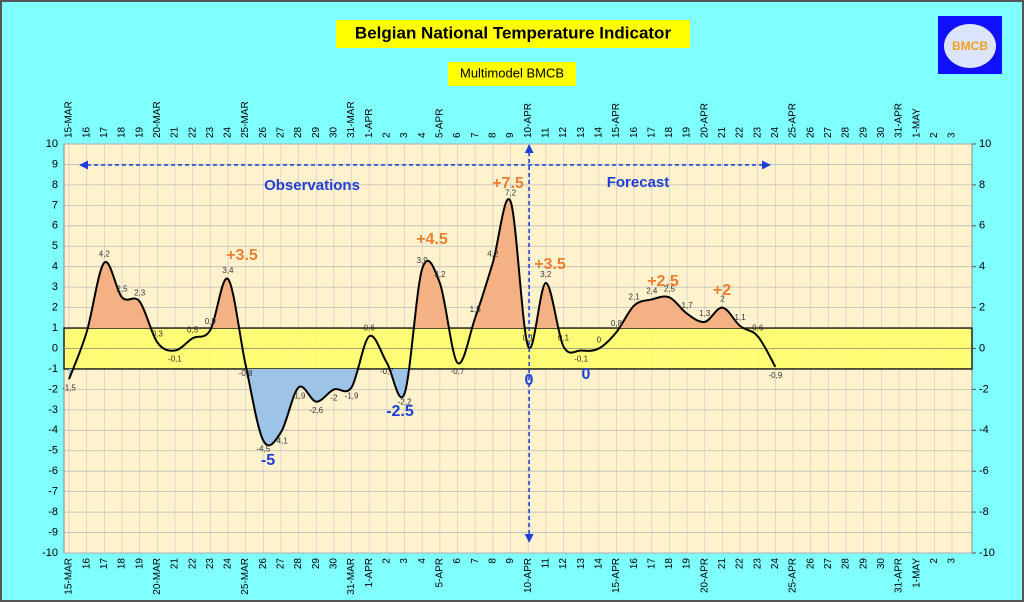  Describe the element at coordinates (69, 119) in the screenshot. I see `x-tick-label-top: 15-MAR` at that location.